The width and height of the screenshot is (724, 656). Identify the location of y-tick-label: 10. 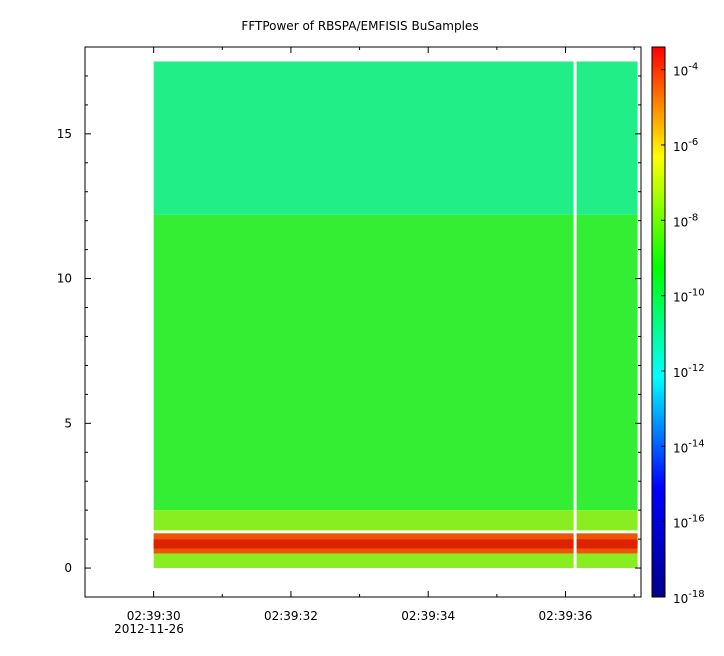
(64, 279).